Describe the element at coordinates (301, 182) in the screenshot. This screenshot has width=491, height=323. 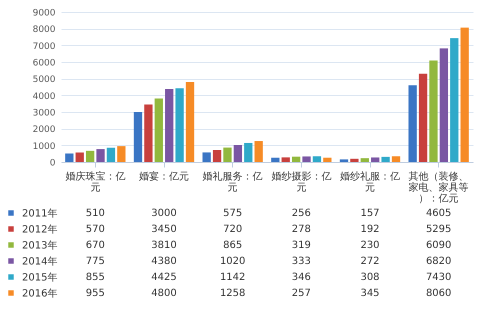
I see `x-tick-label: 婚纱摄影：亿元` at that location.